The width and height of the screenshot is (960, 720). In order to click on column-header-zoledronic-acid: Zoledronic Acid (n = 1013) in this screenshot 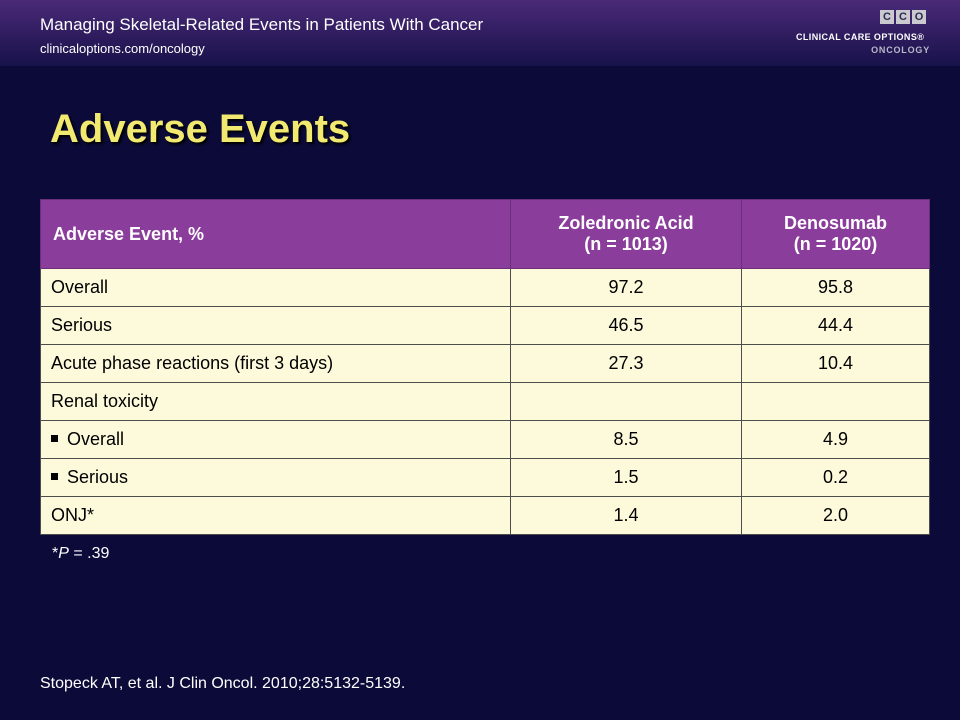, I will do `click(626, 234)`.